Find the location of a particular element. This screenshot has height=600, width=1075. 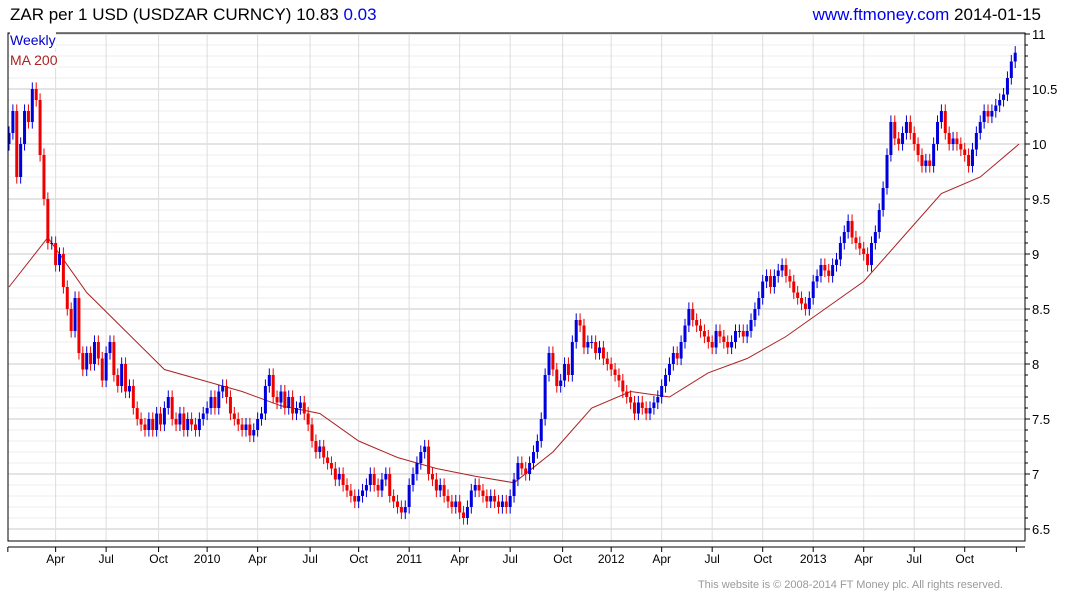

site-link: www.ftmoney.com is located at coordinates (881, 14).